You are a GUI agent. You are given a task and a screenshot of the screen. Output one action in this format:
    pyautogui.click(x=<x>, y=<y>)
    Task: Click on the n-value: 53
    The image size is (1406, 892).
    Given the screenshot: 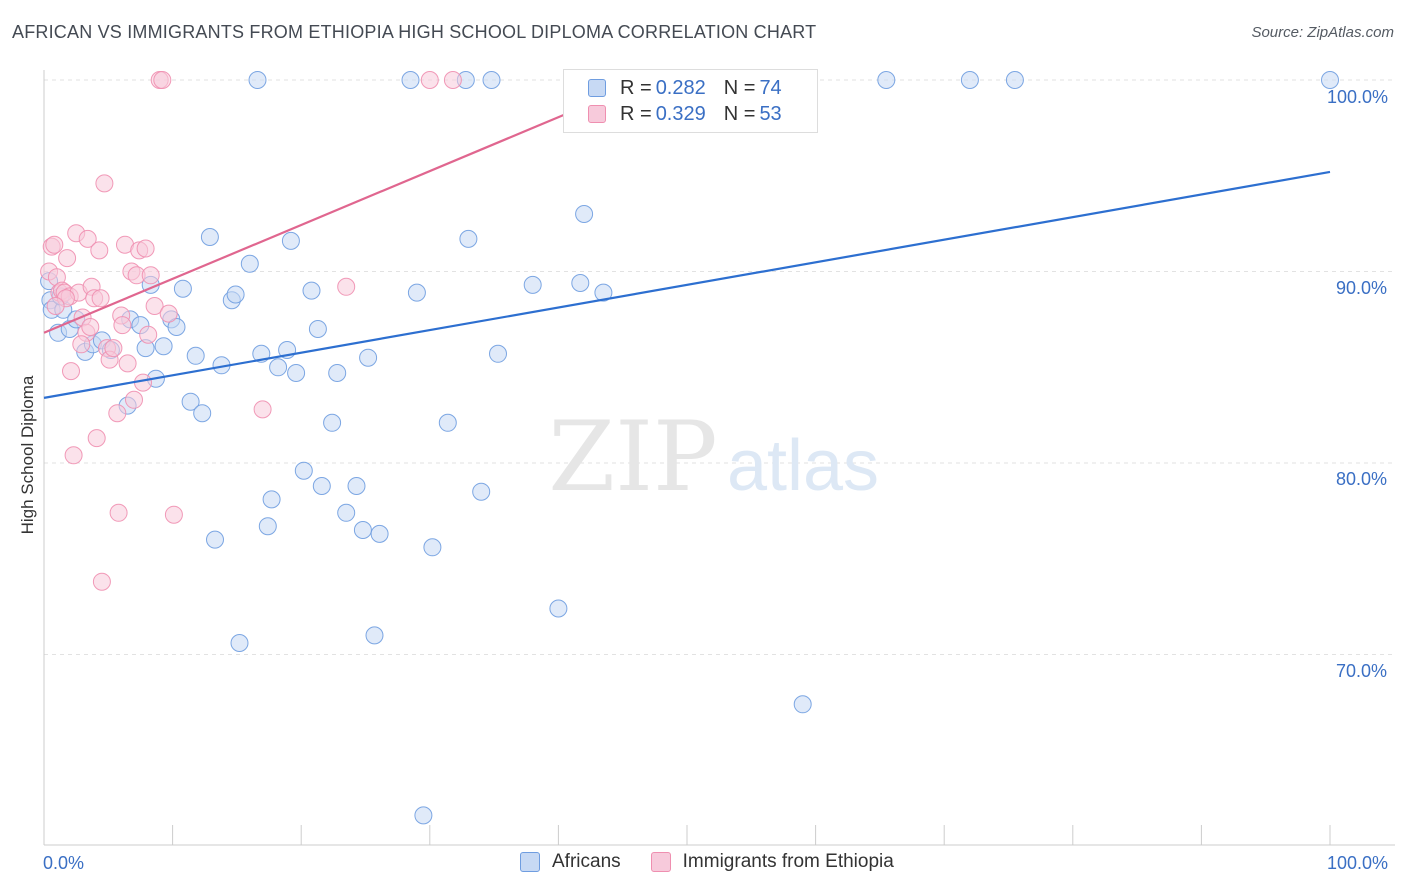 What is the action you would take?
    pyautogui.click(x=770, y=113)
    